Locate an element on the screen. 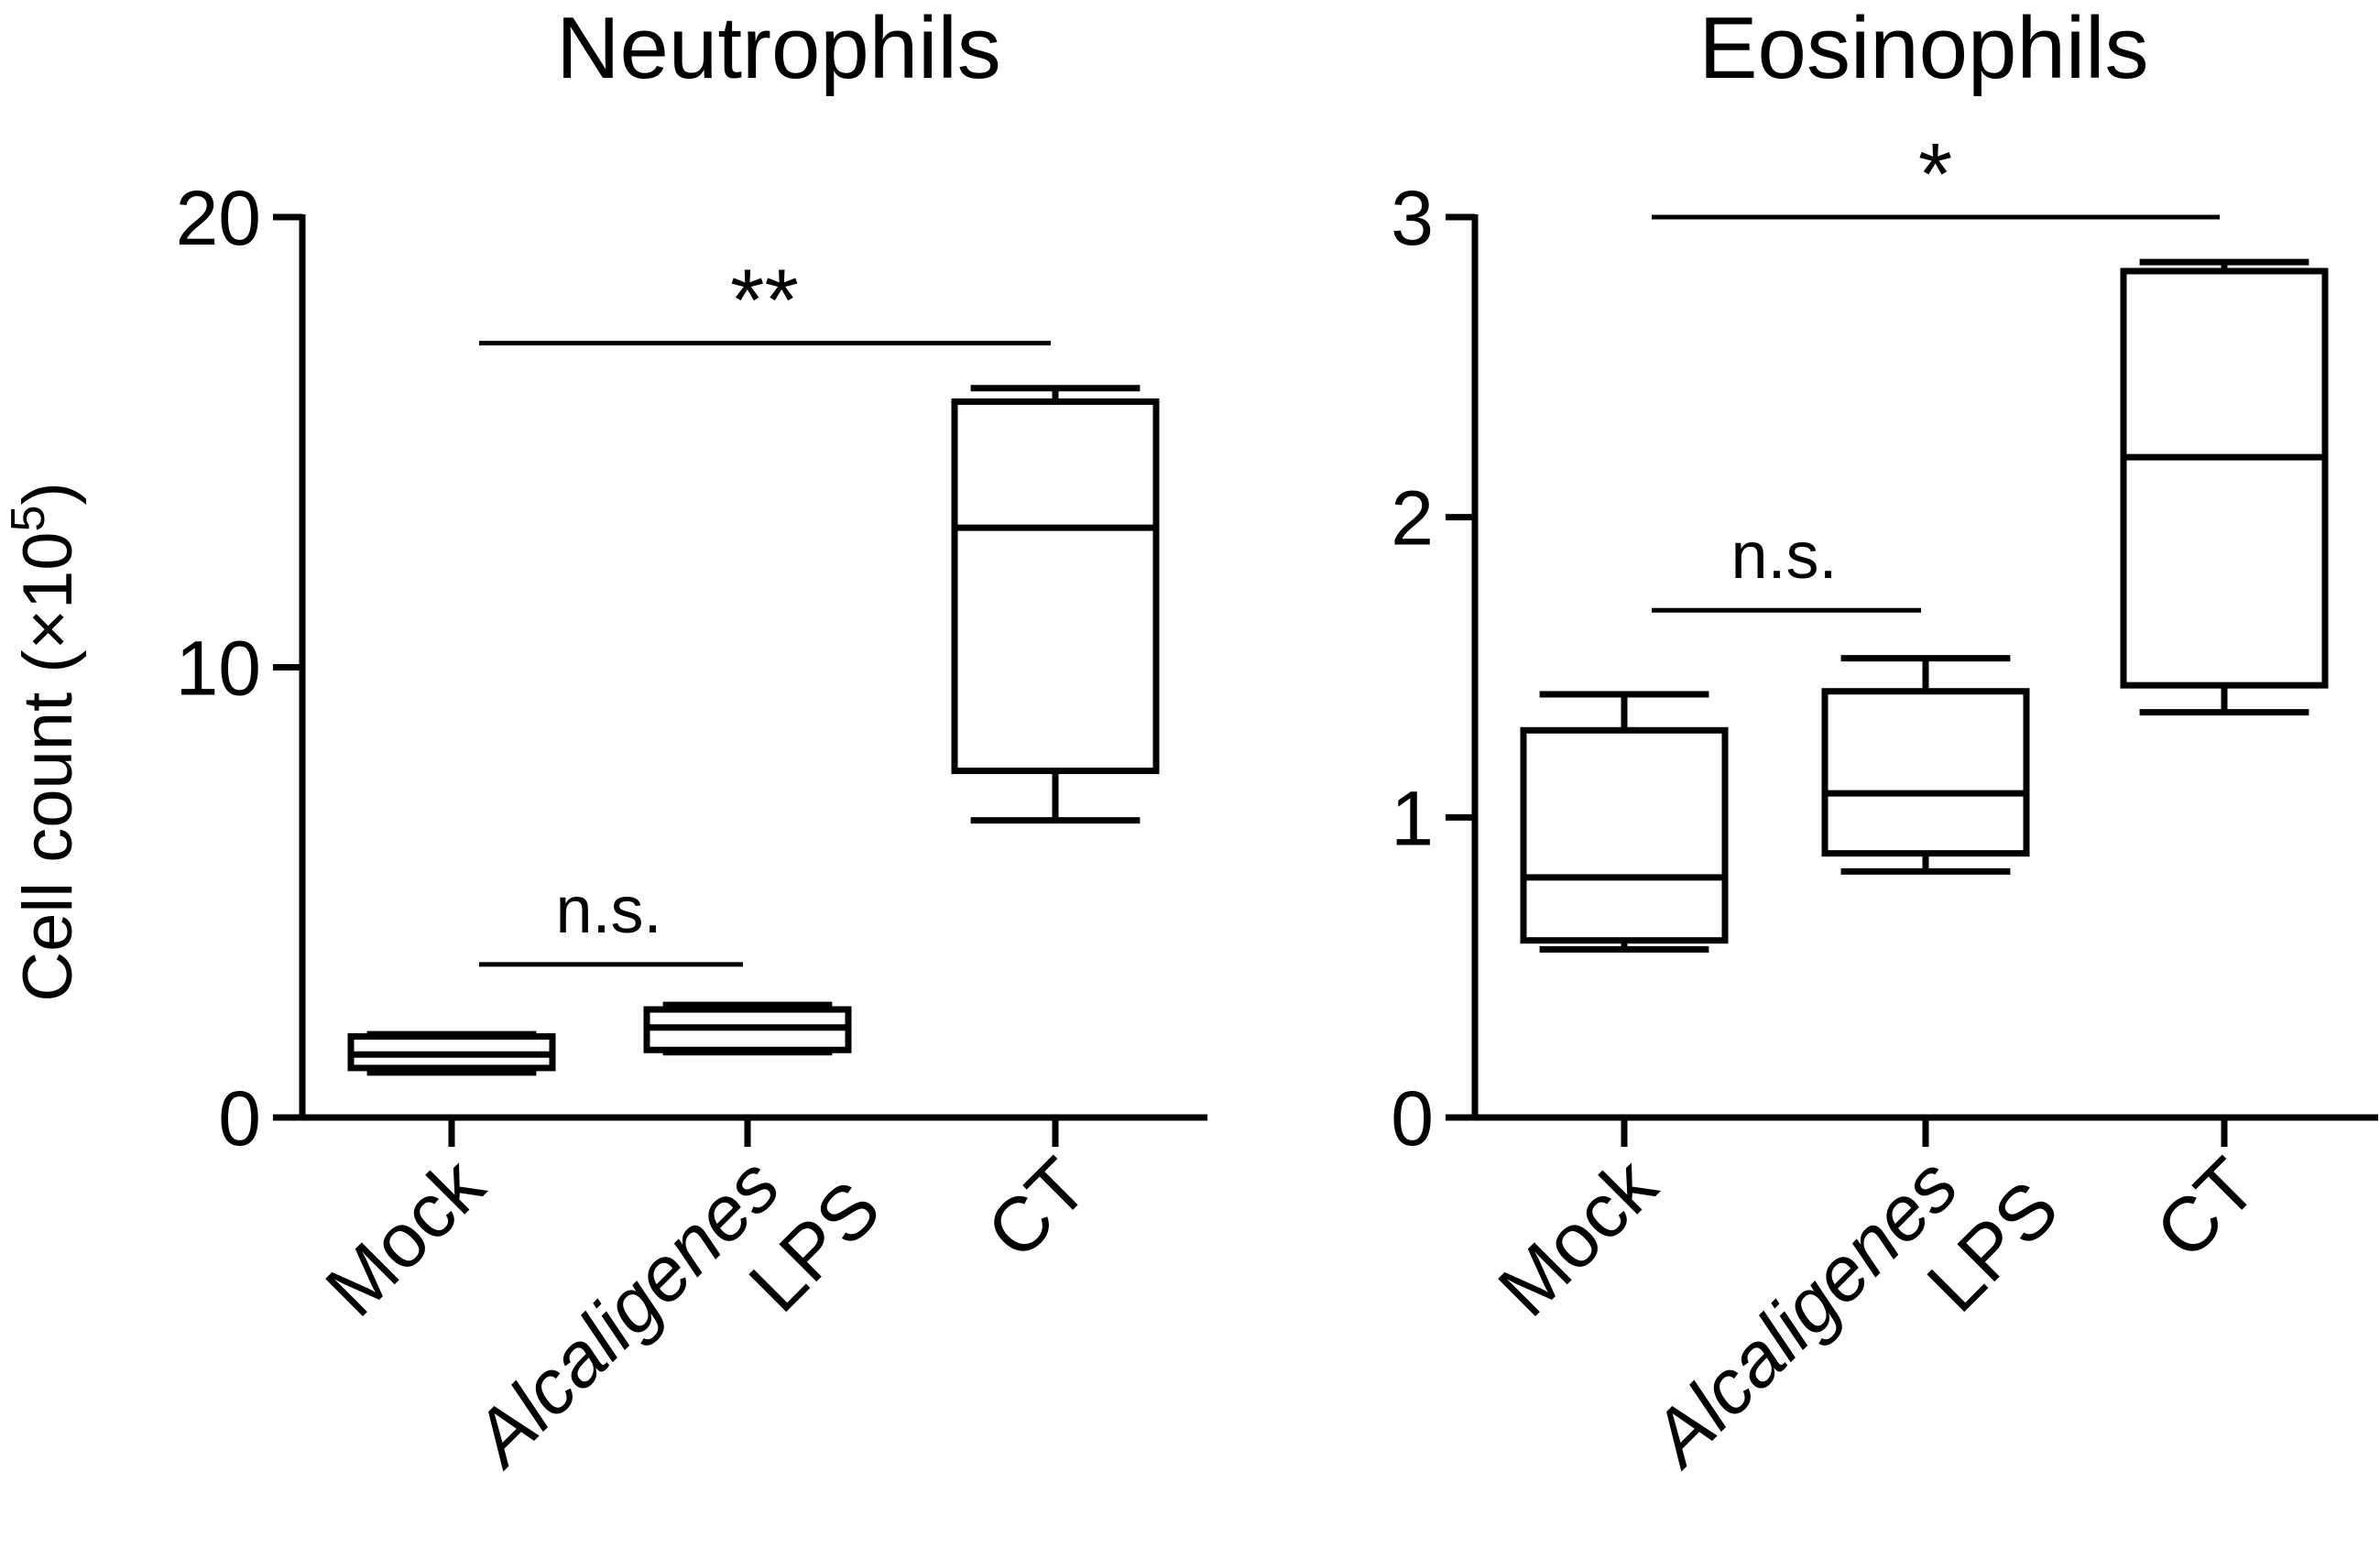 The height and width of the screenshot is (1559, 2380). y-tick-label-1: 10 is located at coordinates (218, 669).